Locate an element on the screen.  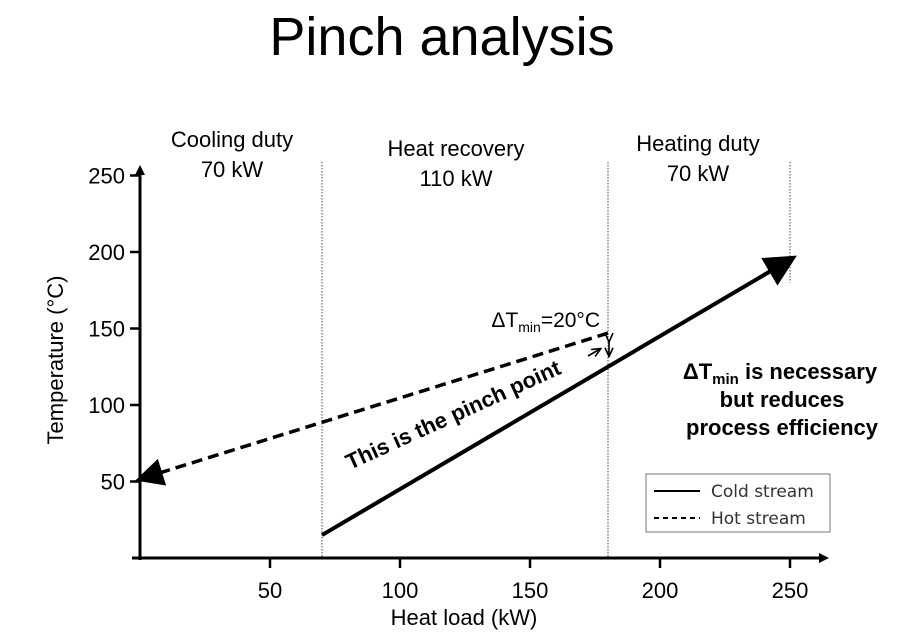
region-recovery-name: Heat recovery is located at coordinates (456, 148).